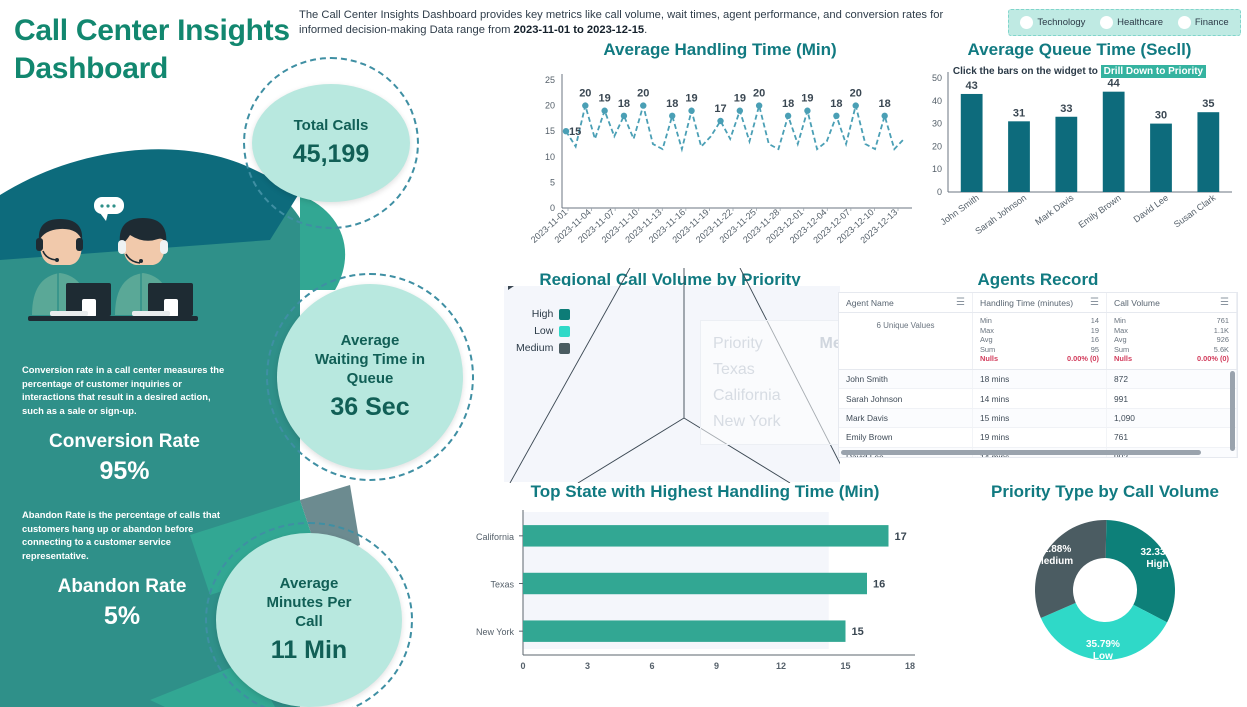 Image resolution: width=1247 pixels, height=707 pixels. I want to click on summary-handling-time: Min 14 Max 19 Avg 16 Sum 95 Nulls 0.00% (0), so click(1040, 341).